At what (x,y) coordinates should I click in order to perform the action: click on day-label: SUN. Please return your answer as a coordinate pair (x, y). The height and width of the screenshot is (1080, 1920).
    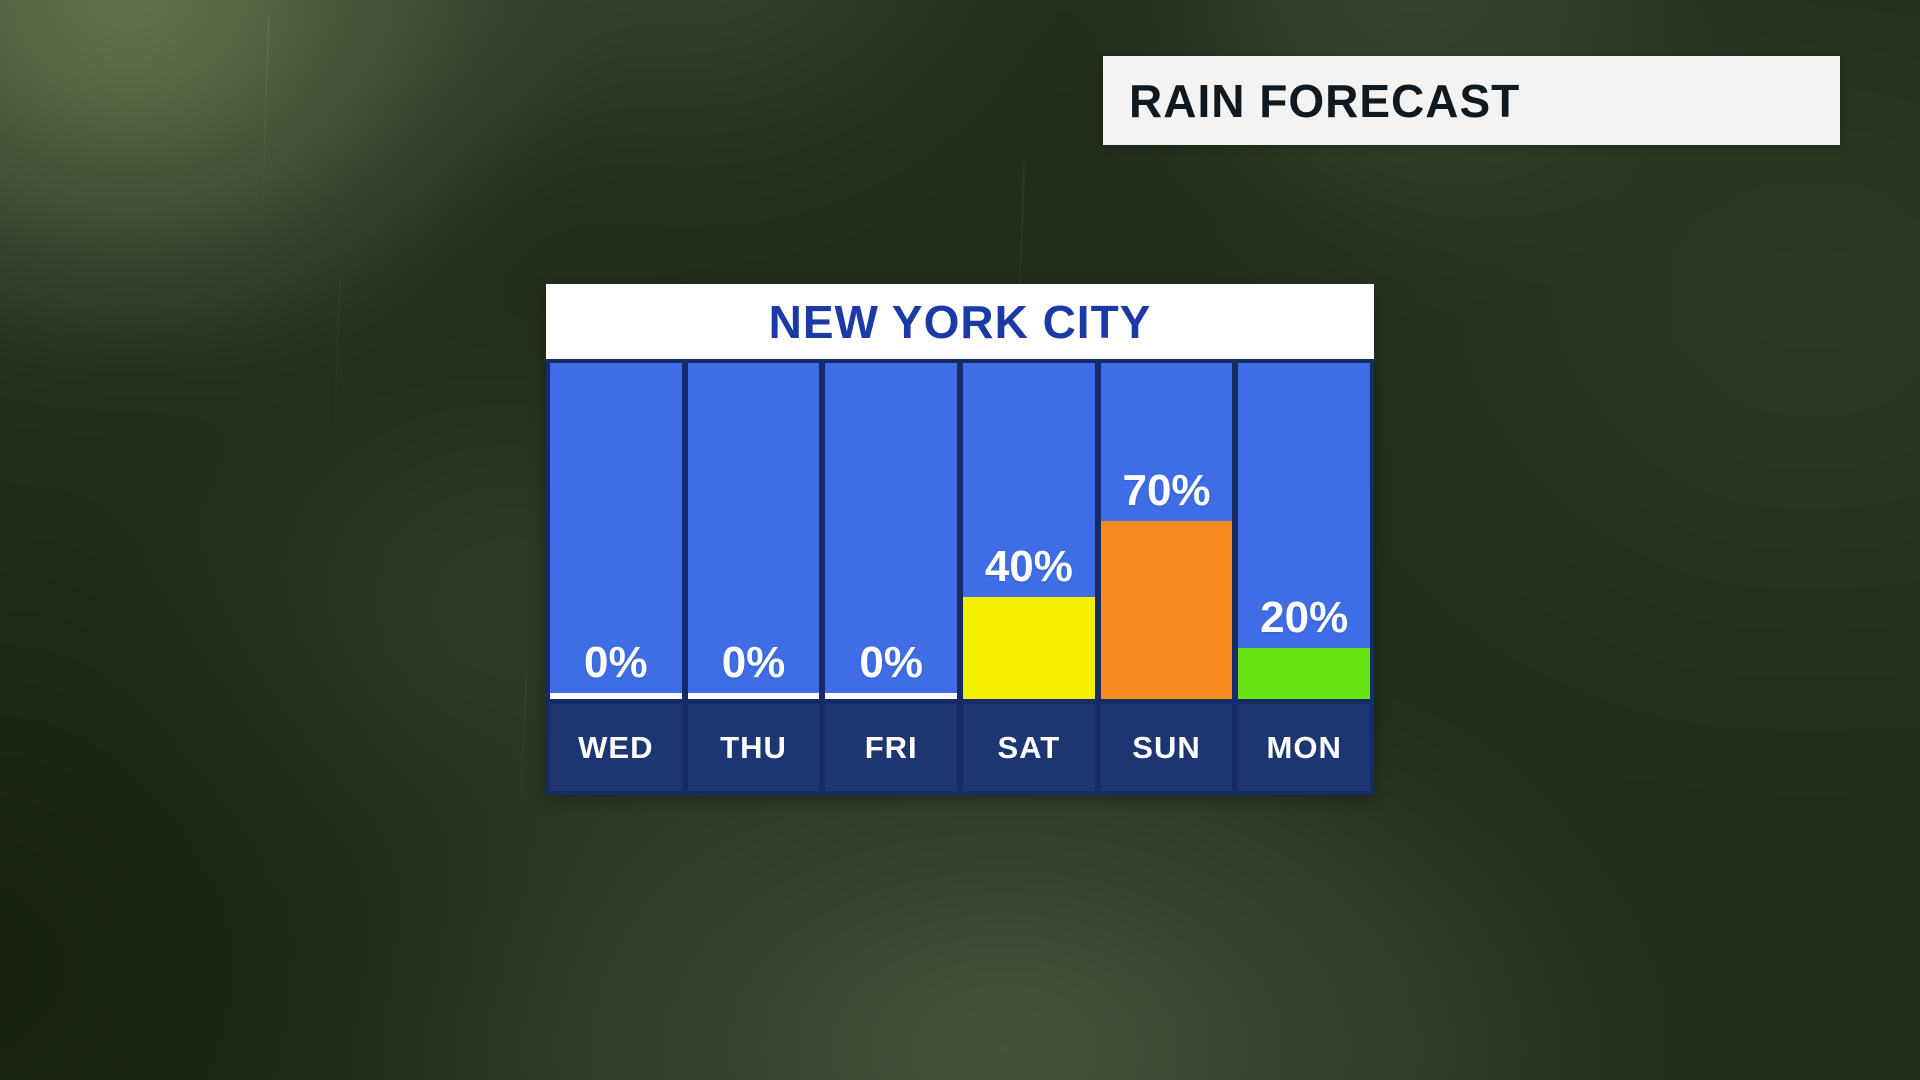
    Looking at the image, I should click on (1166, 747).